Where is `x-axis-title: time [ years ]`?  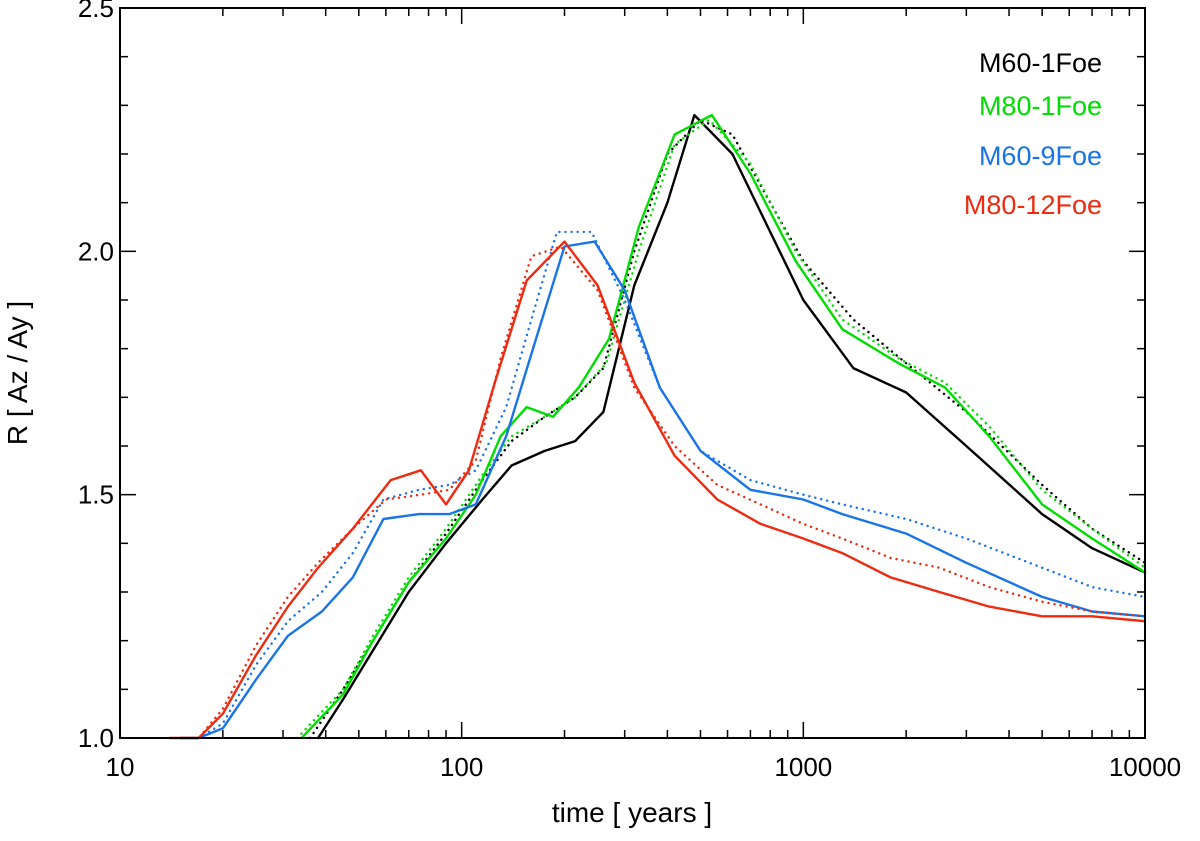
x-axis-title: time [ years ] is located at coordinates (632, 812).